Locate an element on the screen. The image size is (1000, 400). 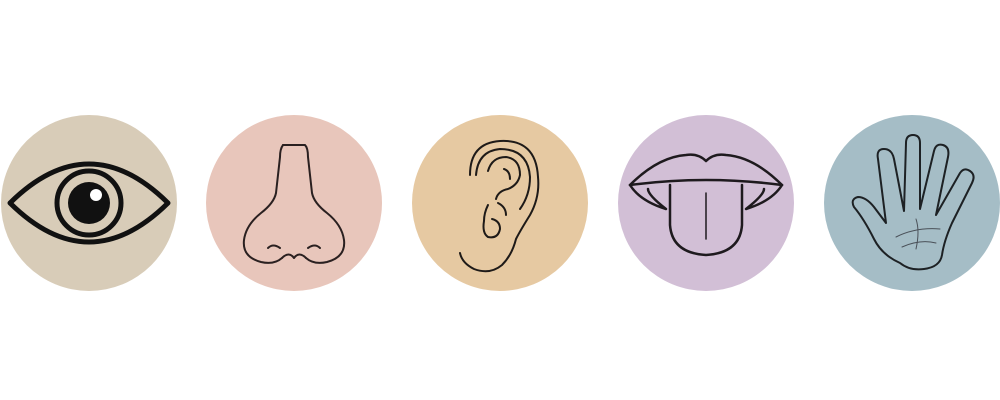
tongue-icon is located at coordinates (706, 203).